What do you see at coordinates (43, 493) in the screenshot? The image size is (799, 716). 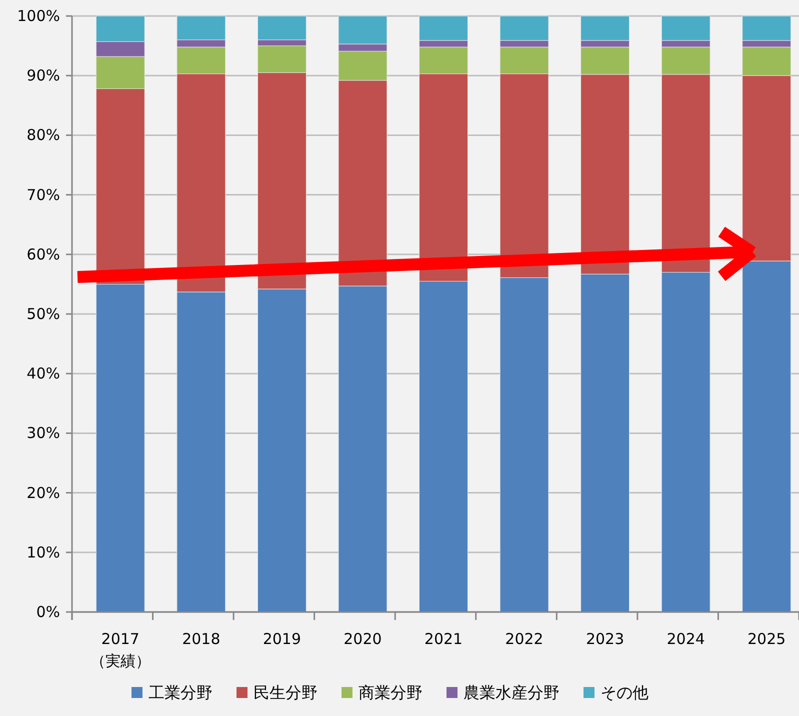 I see `y-tick-label: 20%` at bounding box center [43, 493].